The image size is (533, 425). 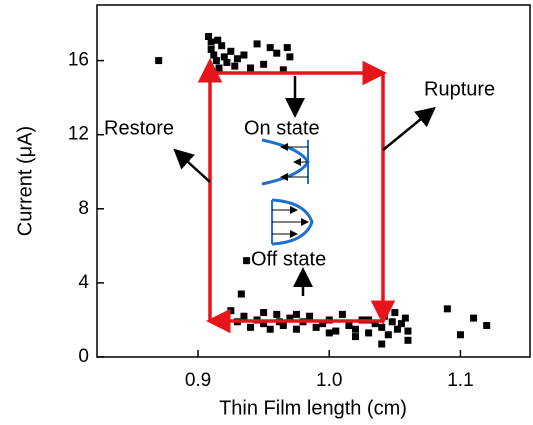 I want to click on x-tick-label: 1.0, so click(x=329, y=380).